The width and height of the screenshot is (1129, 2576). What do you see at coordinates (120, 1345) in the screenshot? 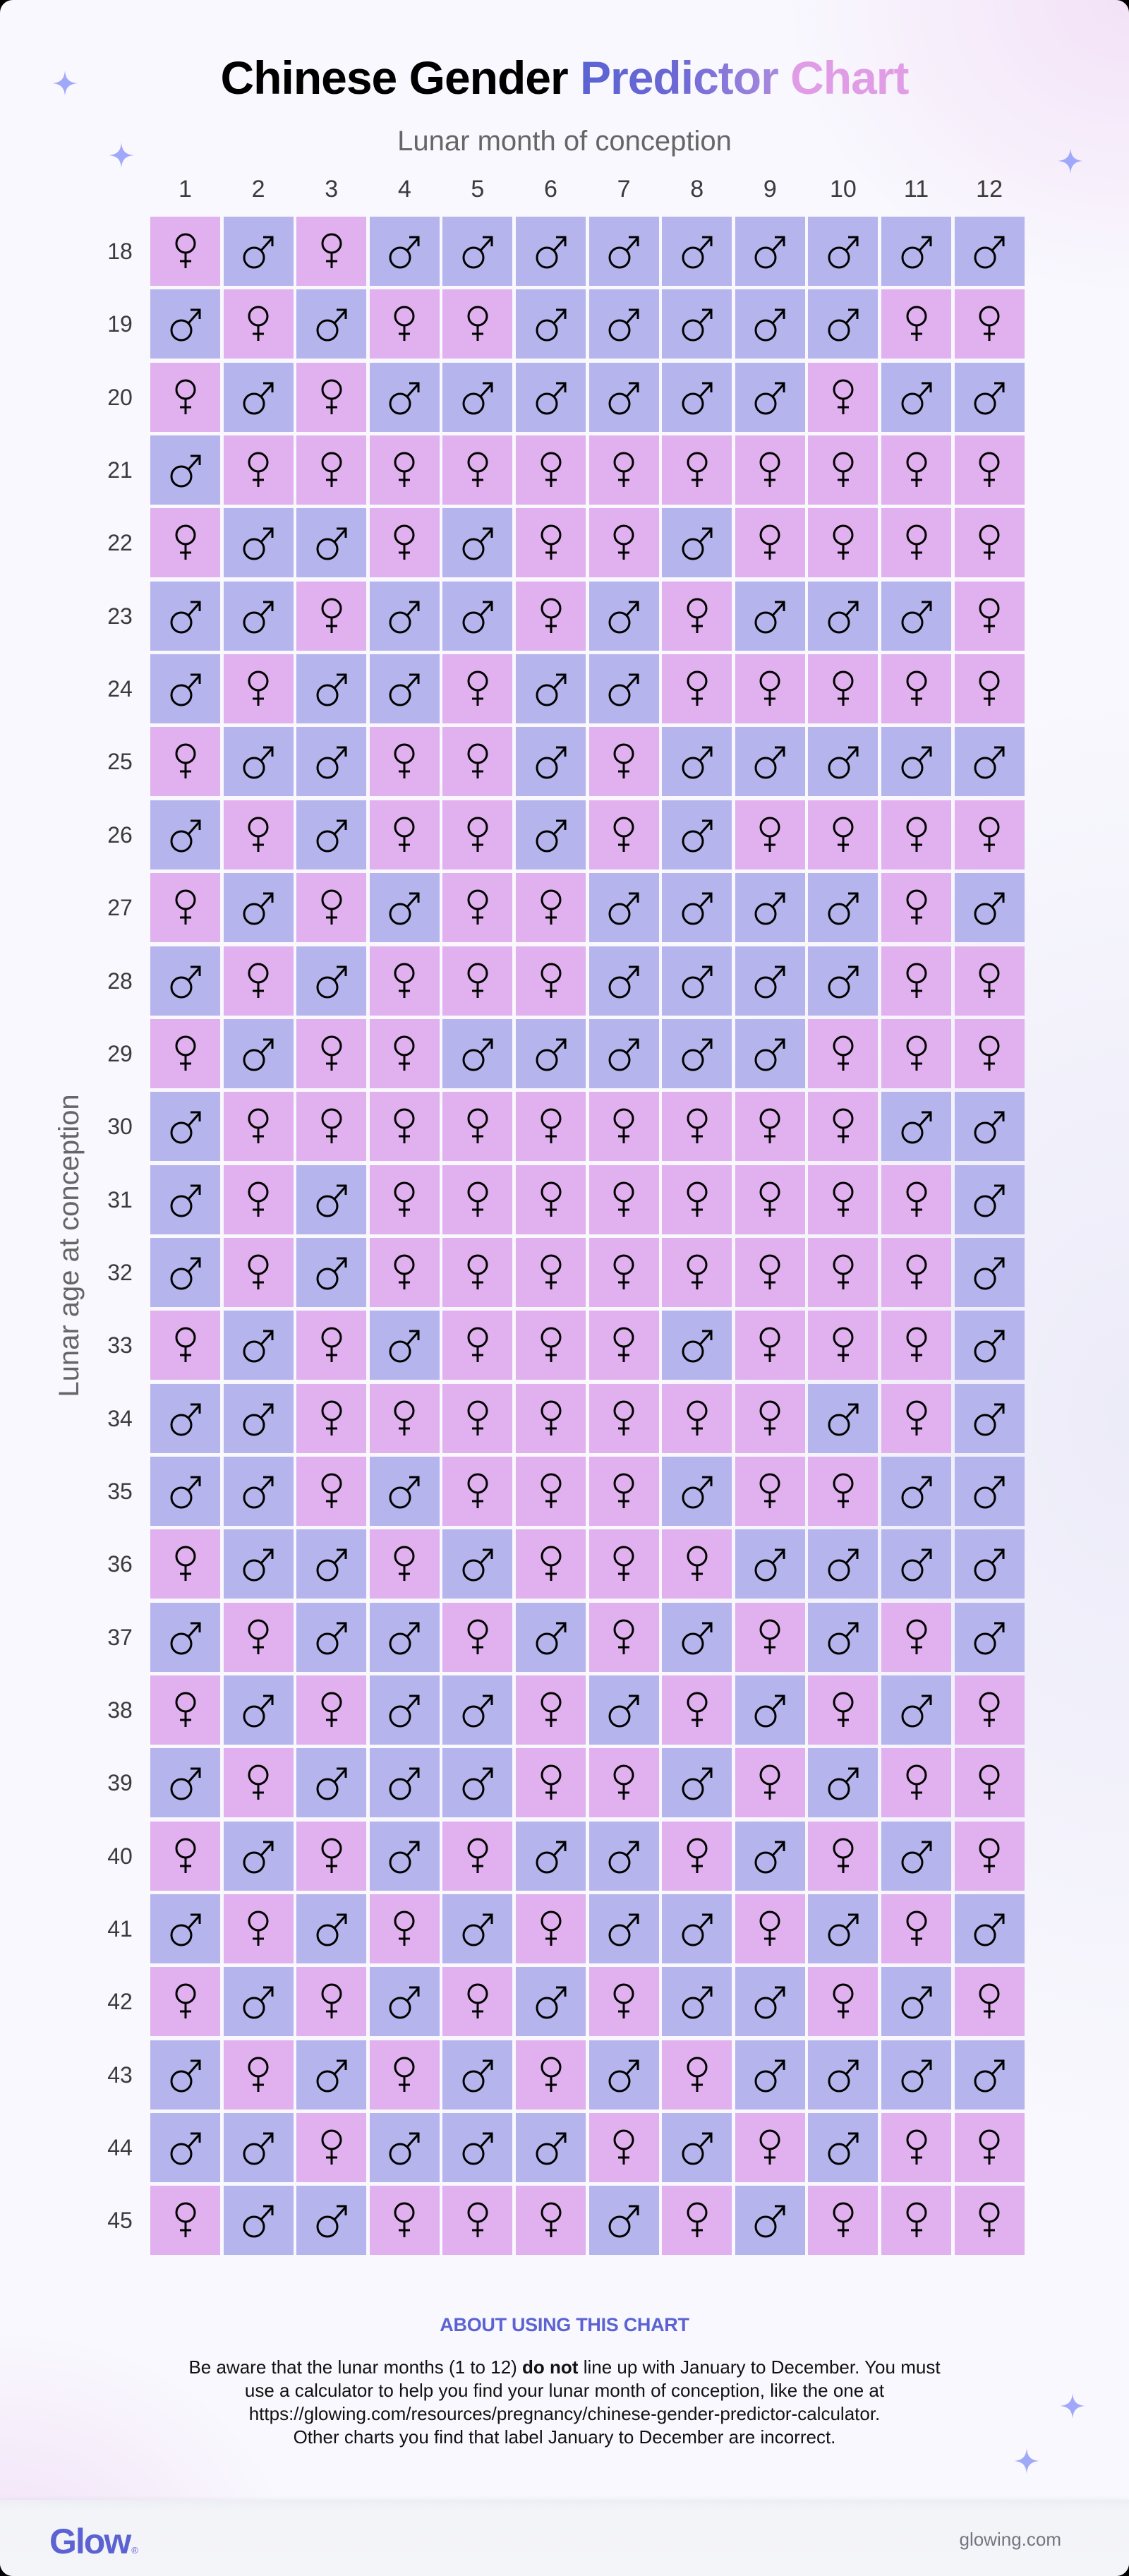
I see `row-label-33: 33` at bounding box center [120, 1345].